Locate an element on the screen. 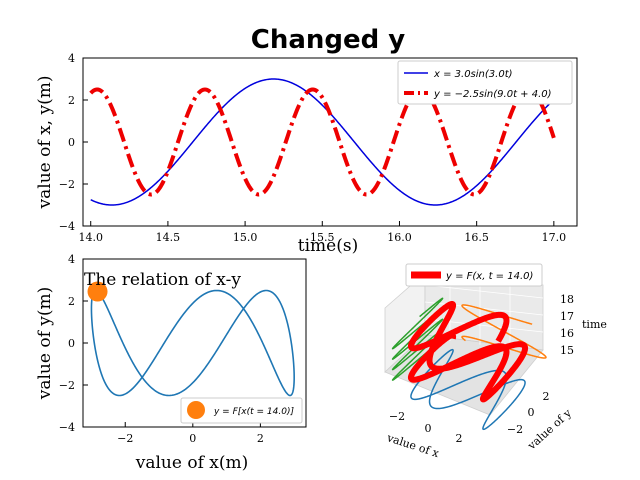 The width and height of the screenshot is (640, 480). top-y-tick-label: 0 is located at coordinates (71, 142).